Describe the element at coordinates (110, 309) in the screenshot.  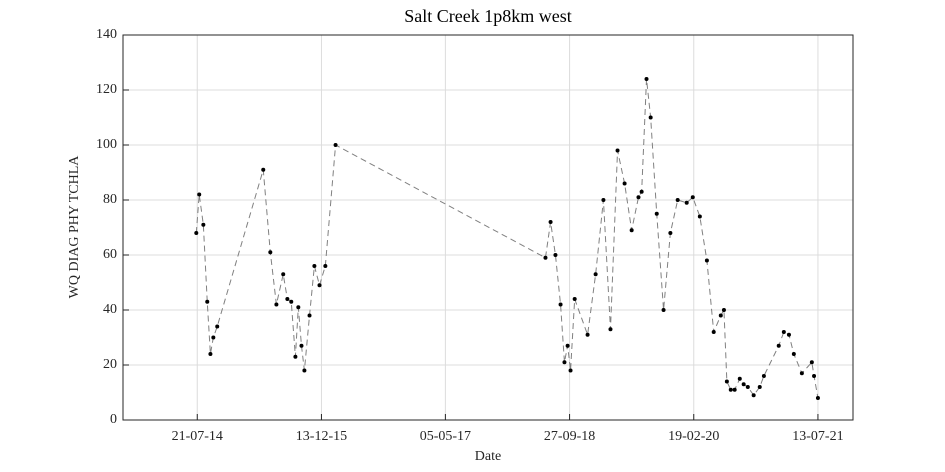
I see `y-tick-label: 40` at that location.